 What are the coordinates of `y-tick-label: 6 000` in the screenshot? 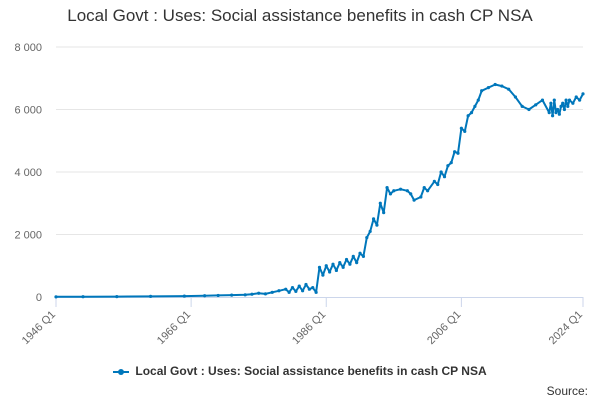 It's located at (28, 111).